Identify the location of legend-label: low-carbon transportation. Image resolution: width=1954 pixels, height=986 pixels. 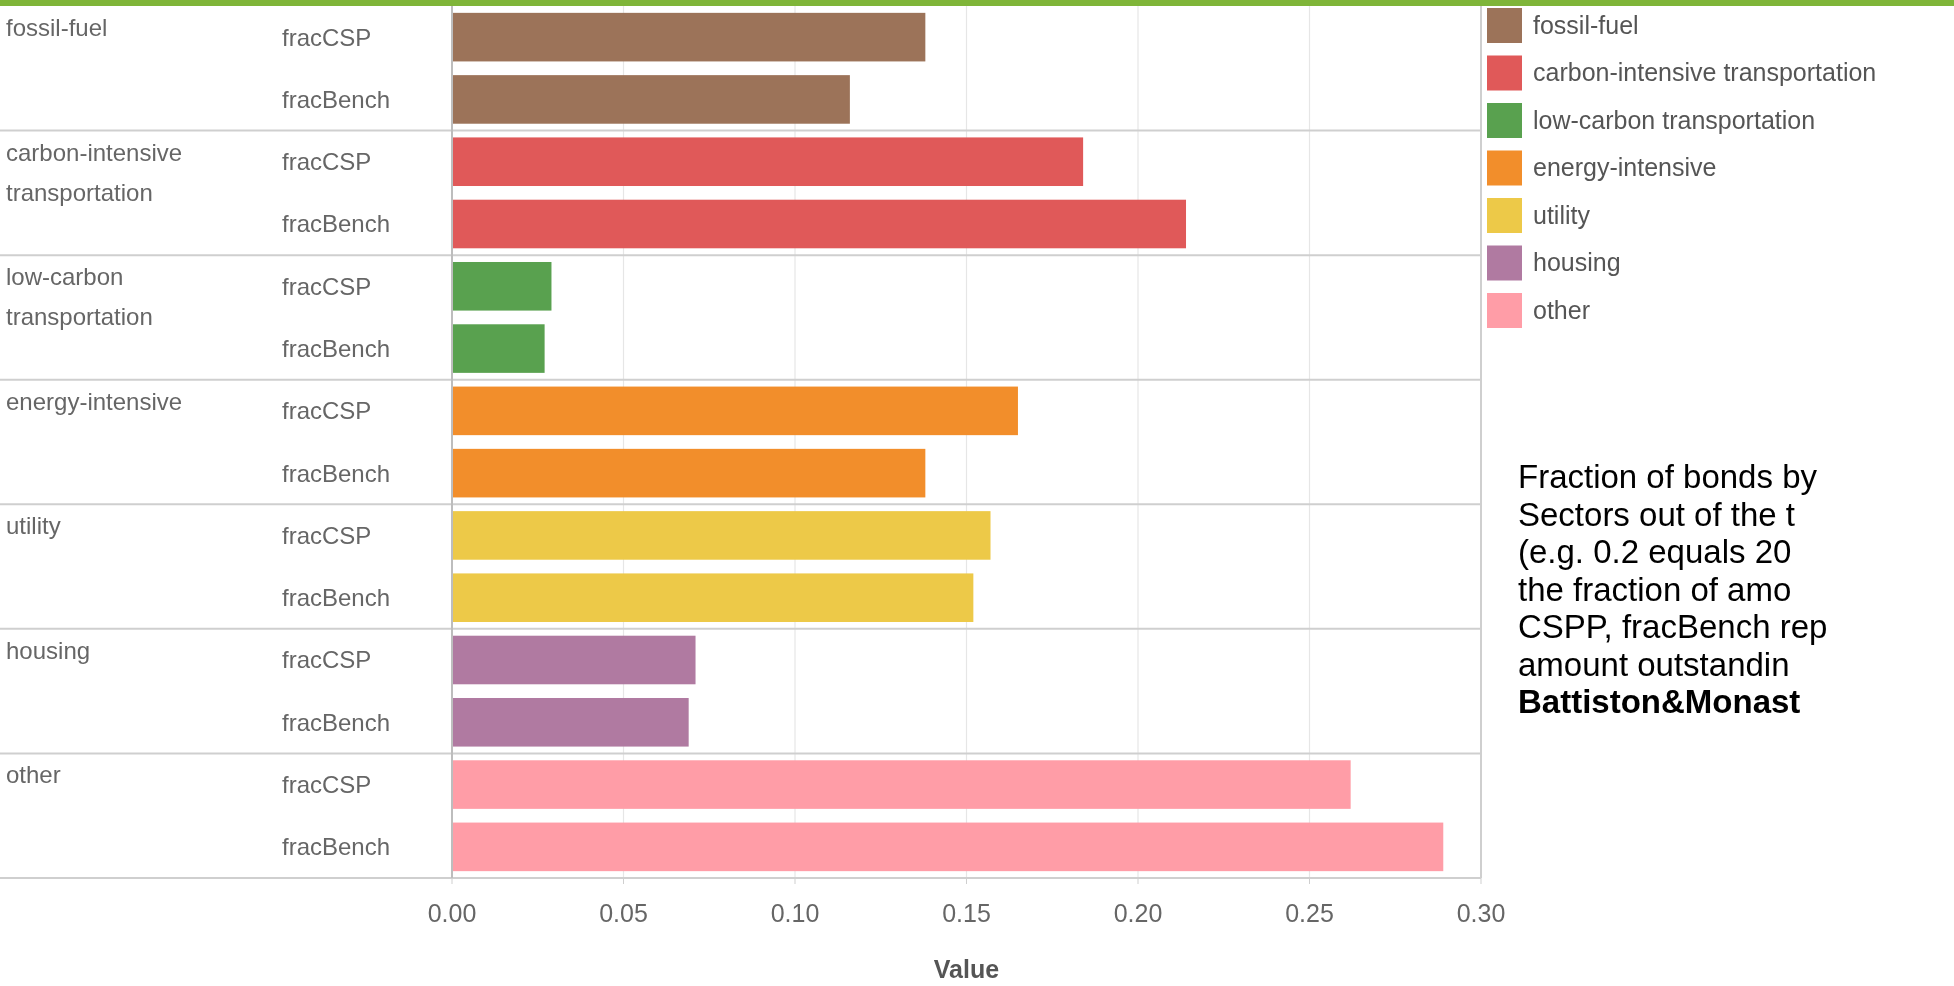
(1674, 119).